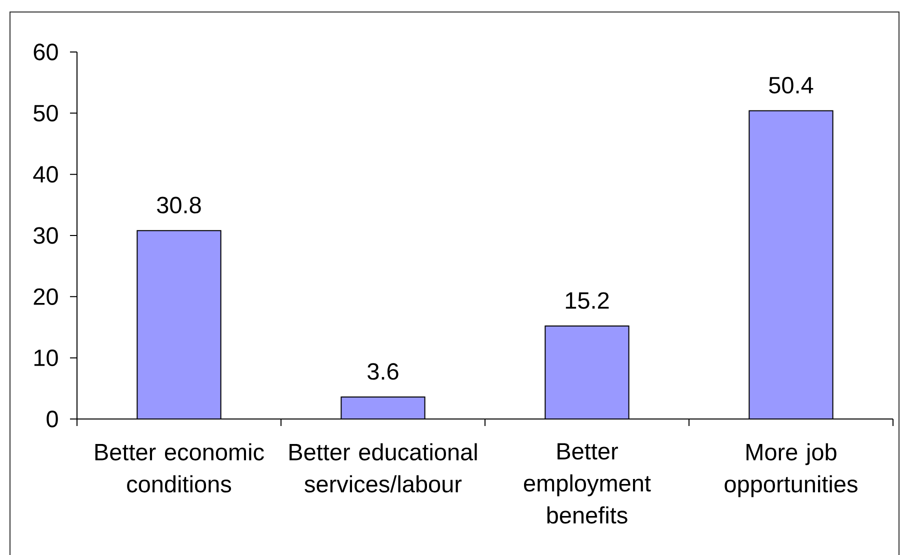 Image resolution: width=902 pixels, height=555 pixels. Describe the element at coordinates (45, 174) in the screenshot. I see `y-tick-label: 40` at that location.